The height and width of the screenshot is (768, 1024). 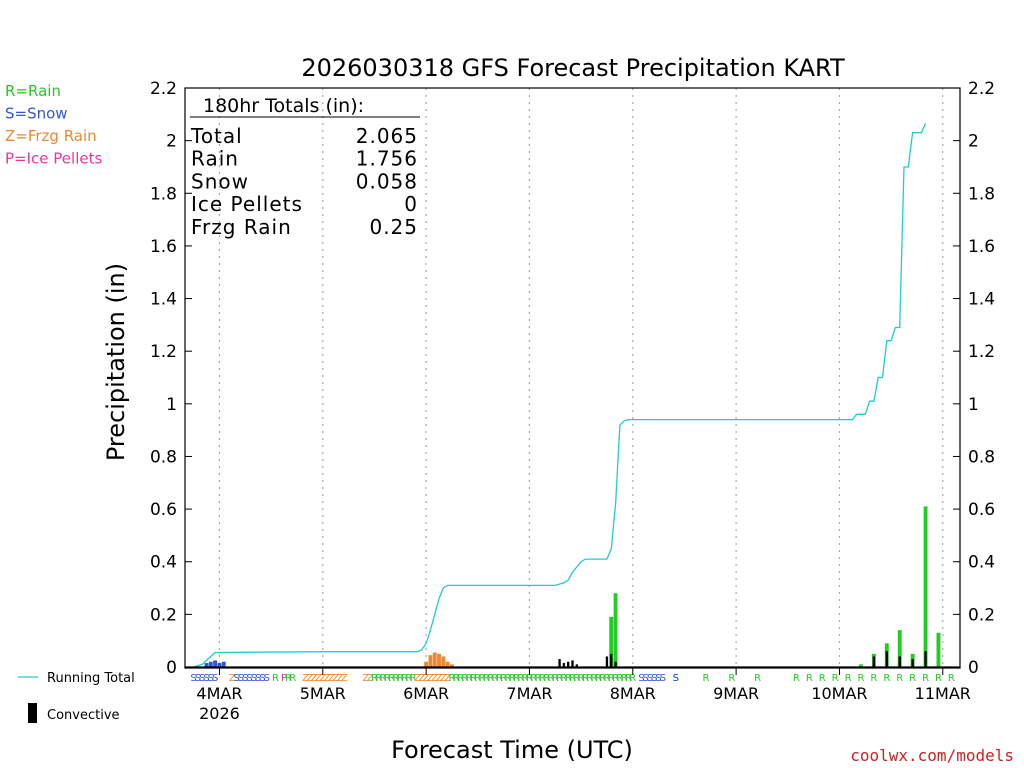 I want to click on y-tick-label-left: 2.2, so click(x=163, y=89).